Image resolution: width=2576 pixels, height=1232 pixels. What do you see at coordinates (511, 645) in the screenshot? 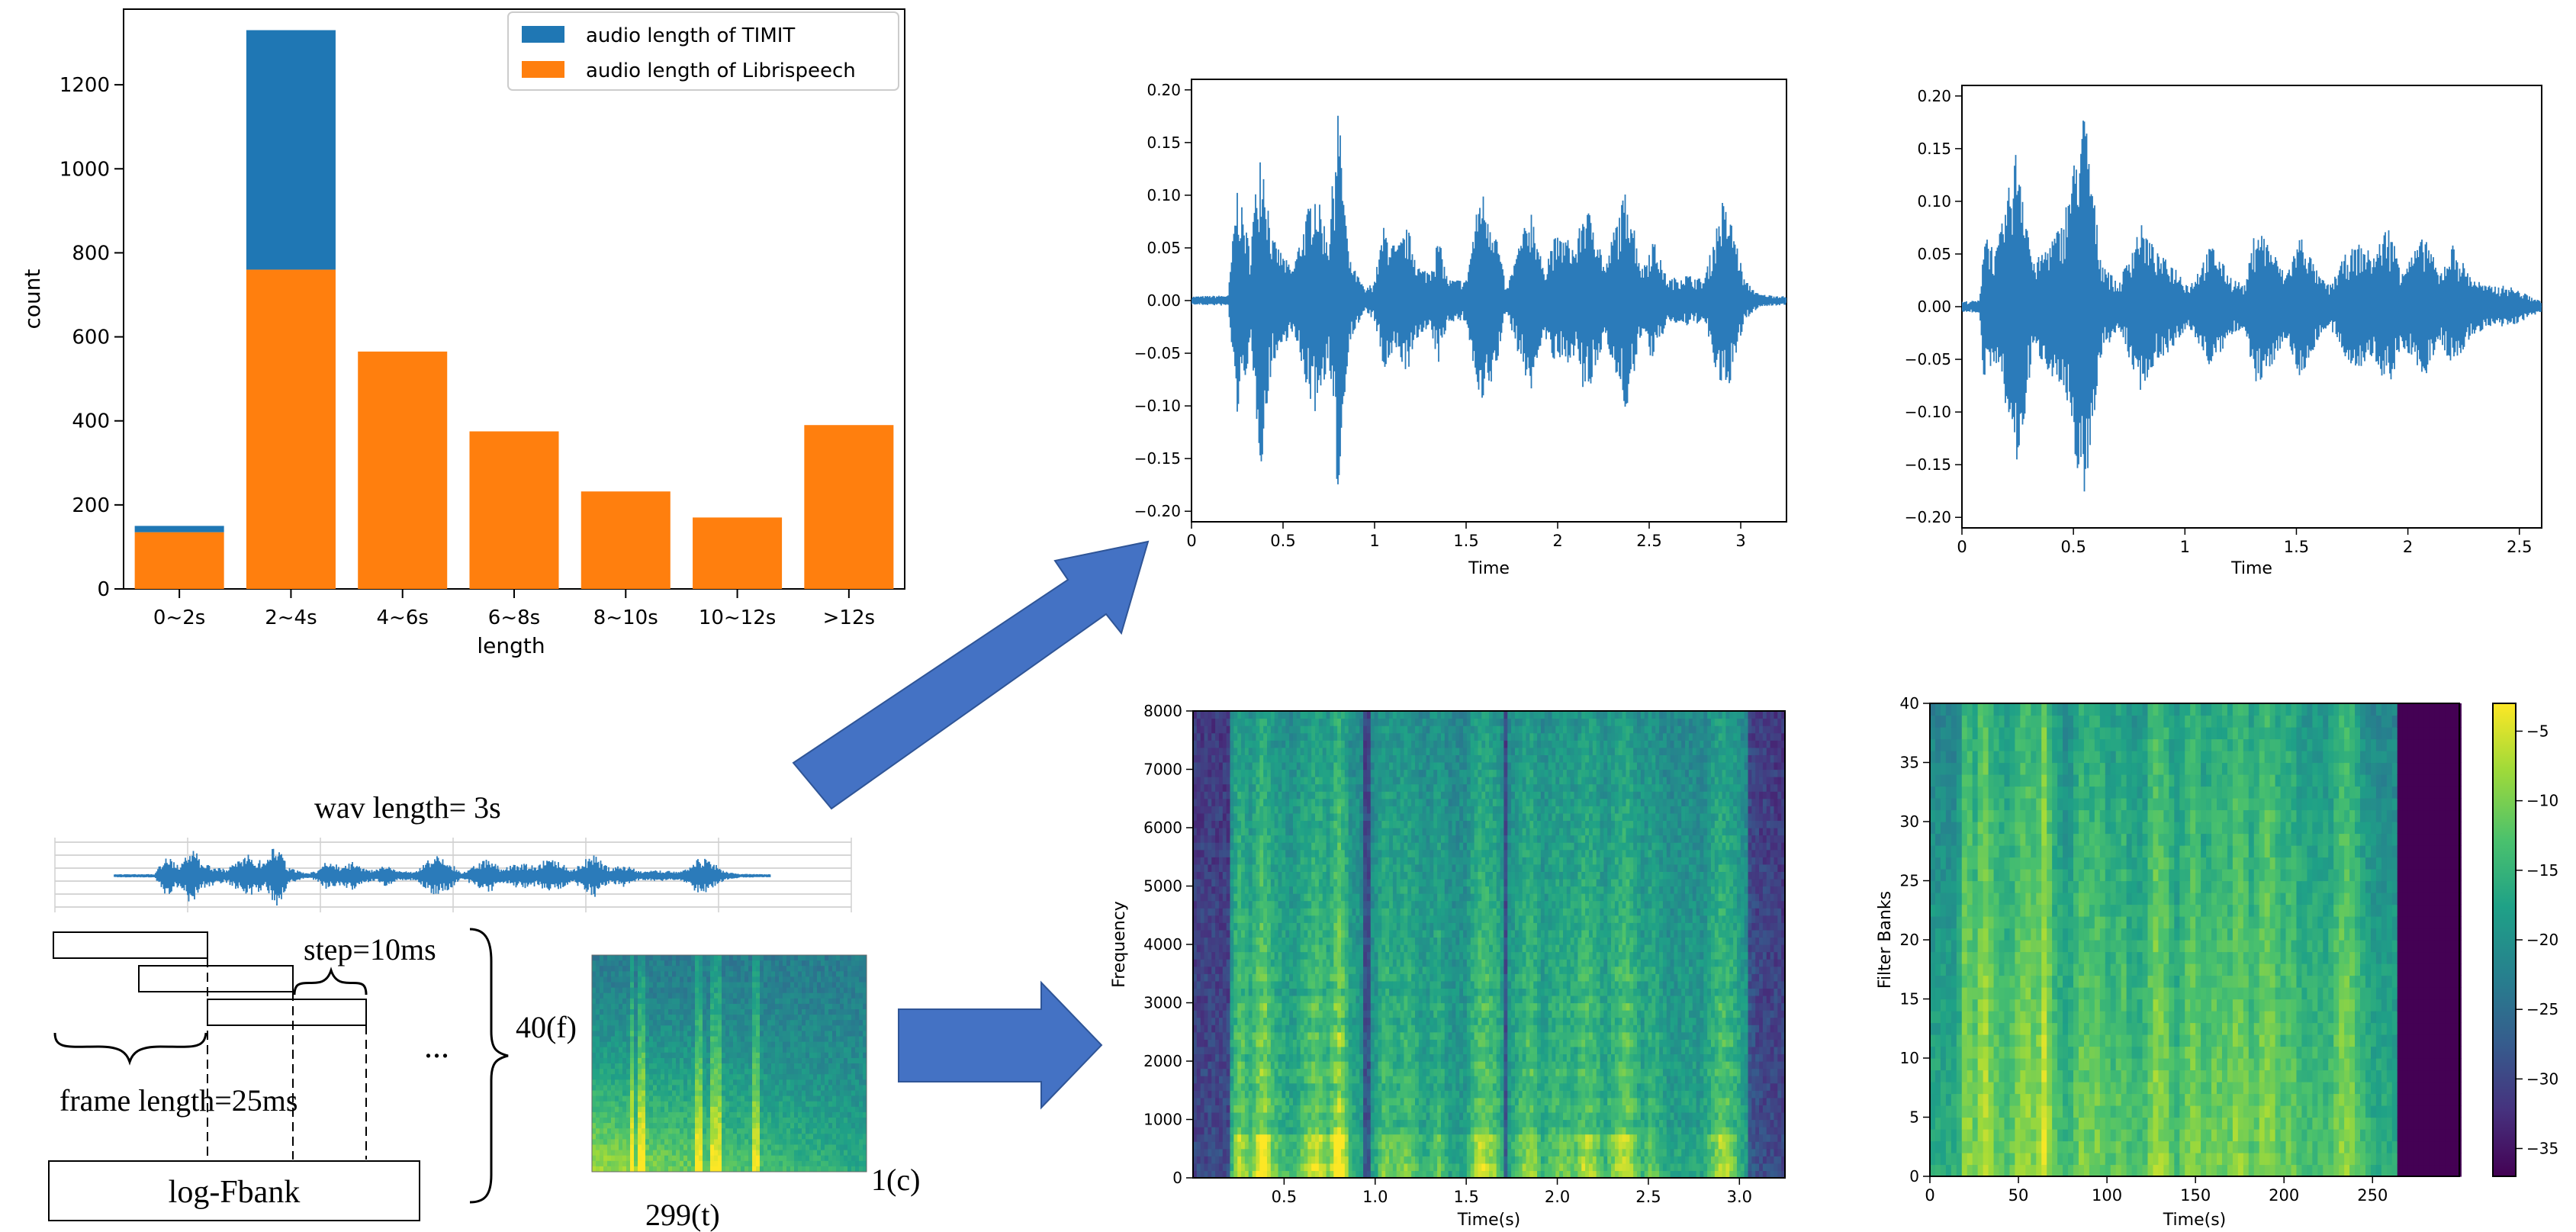
I see `hist-xlabel: length` at bounding box center [511, 645].